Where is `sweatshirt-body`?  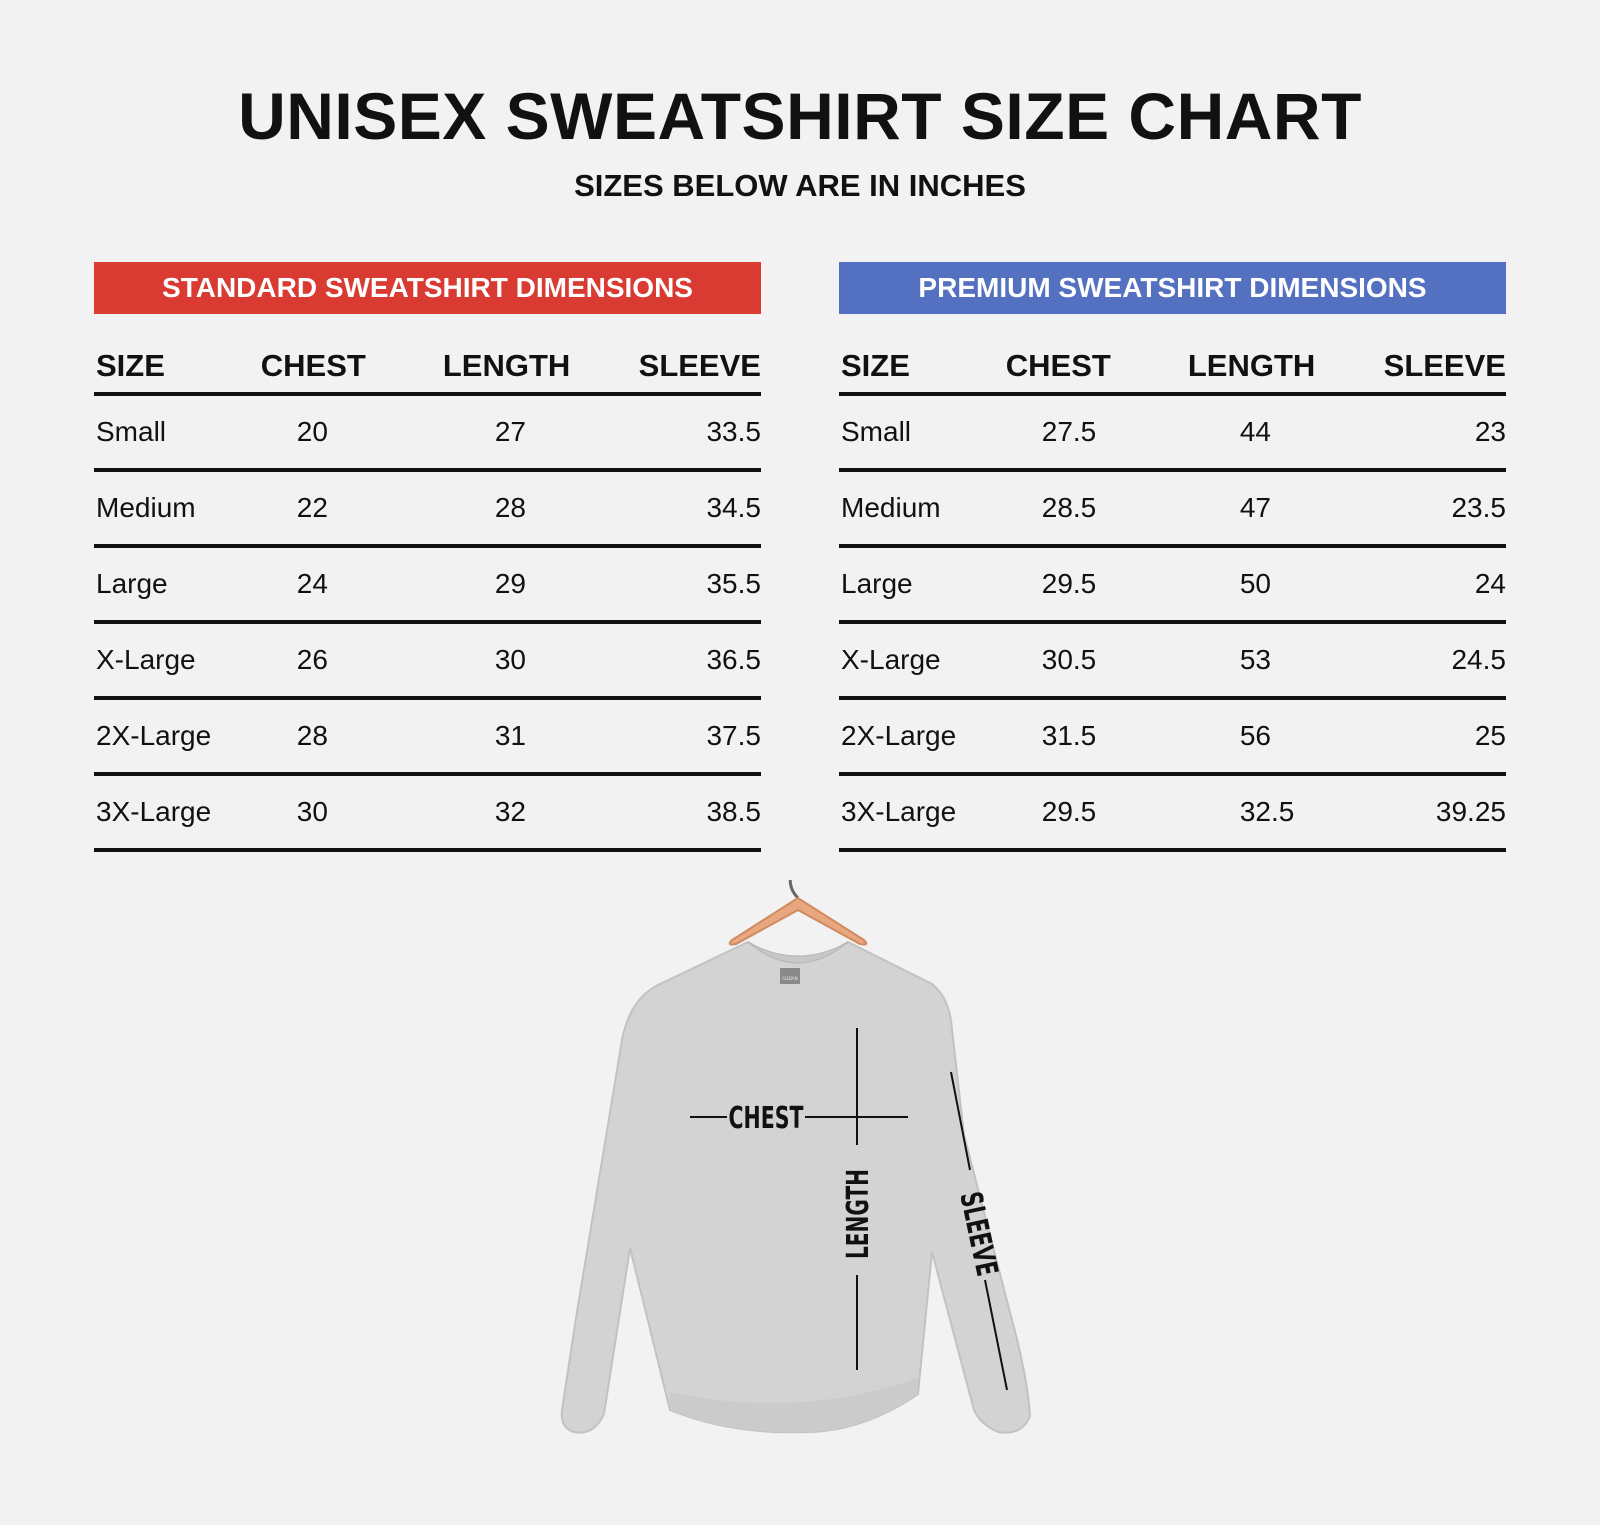
sweatshirt-body is located at coordinates (796, 1187).